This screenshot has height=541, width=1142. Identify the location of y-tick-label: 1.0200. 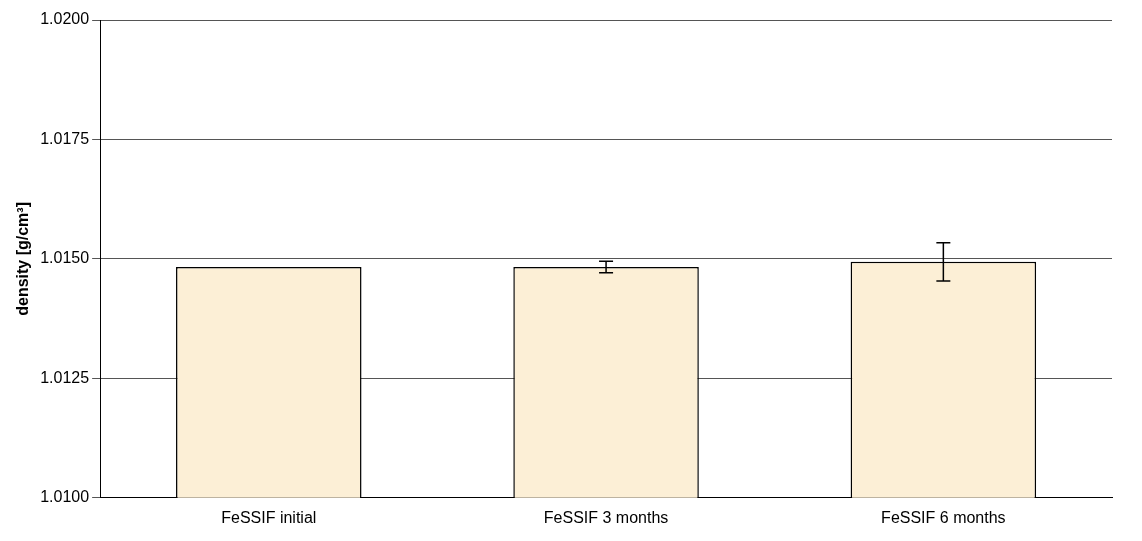
(65, 19).